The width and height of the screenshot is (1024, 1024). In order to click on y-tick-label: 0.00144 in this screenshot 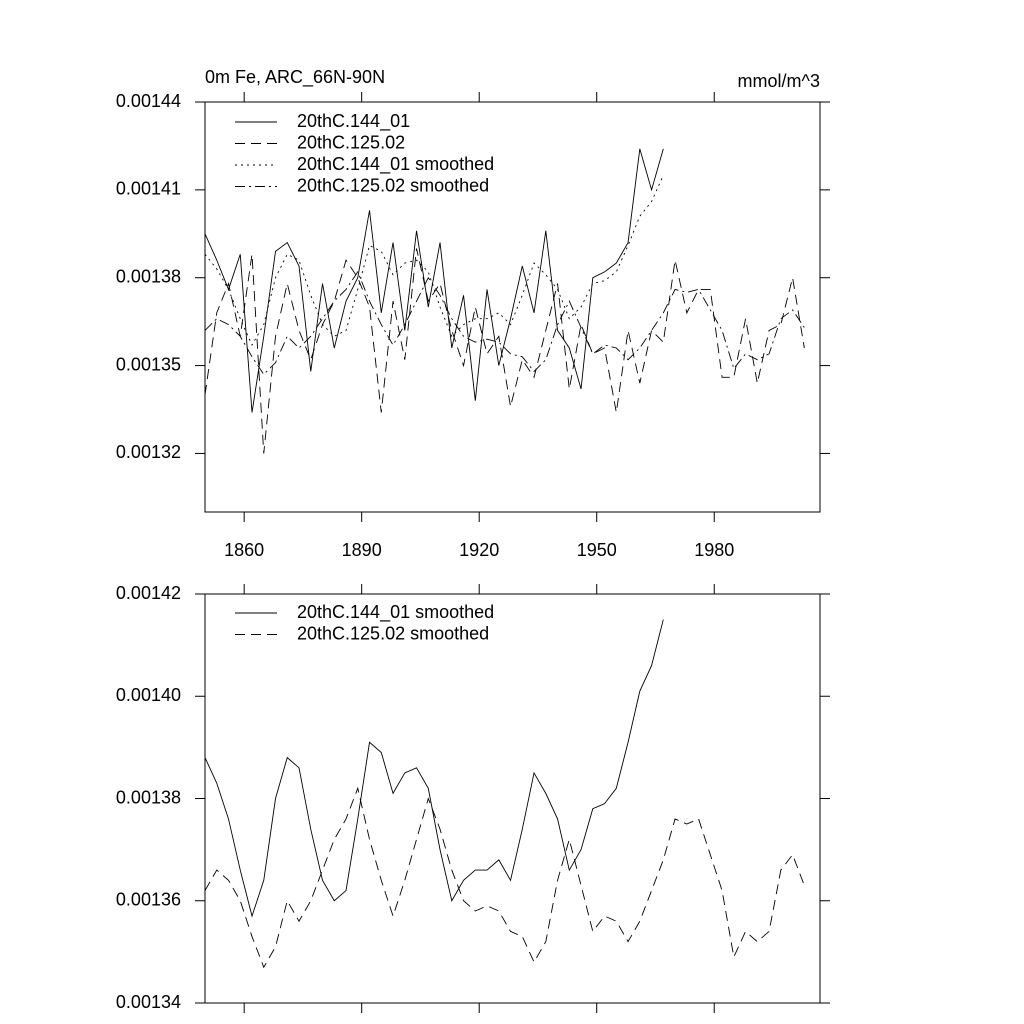, I will do `click(148, 101)`.